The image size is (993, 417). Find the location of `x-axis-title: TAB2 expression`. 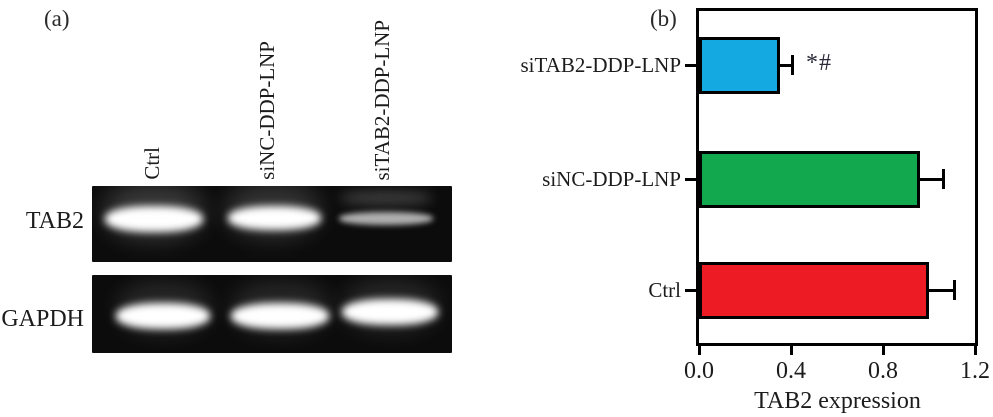

x-axis-title: TAB2 expression is located at coordinates (837, 401).